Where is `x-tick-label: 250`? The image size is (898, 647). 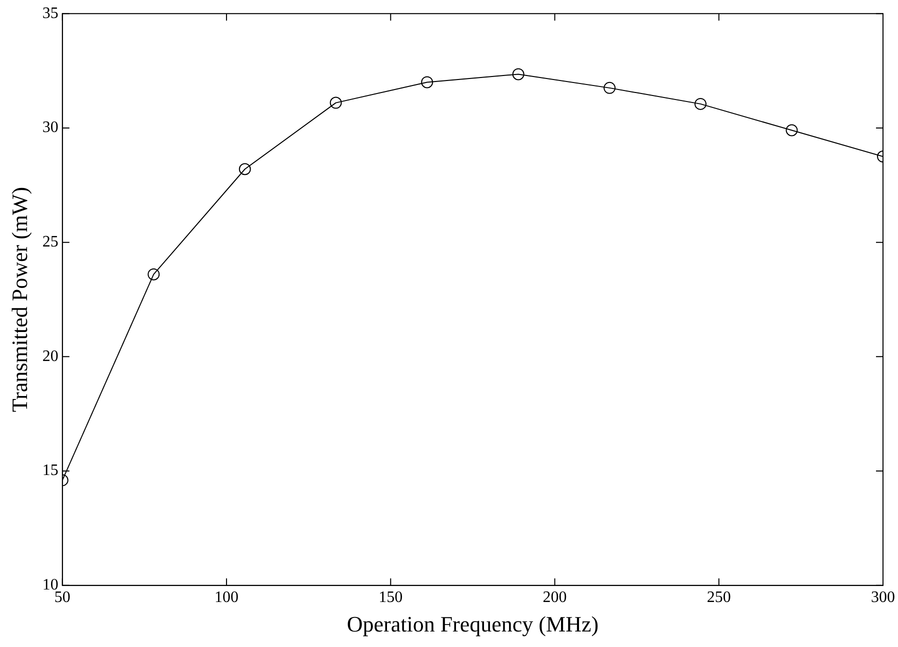 x-tick-label: 250 is located at coordinates (718, 597).